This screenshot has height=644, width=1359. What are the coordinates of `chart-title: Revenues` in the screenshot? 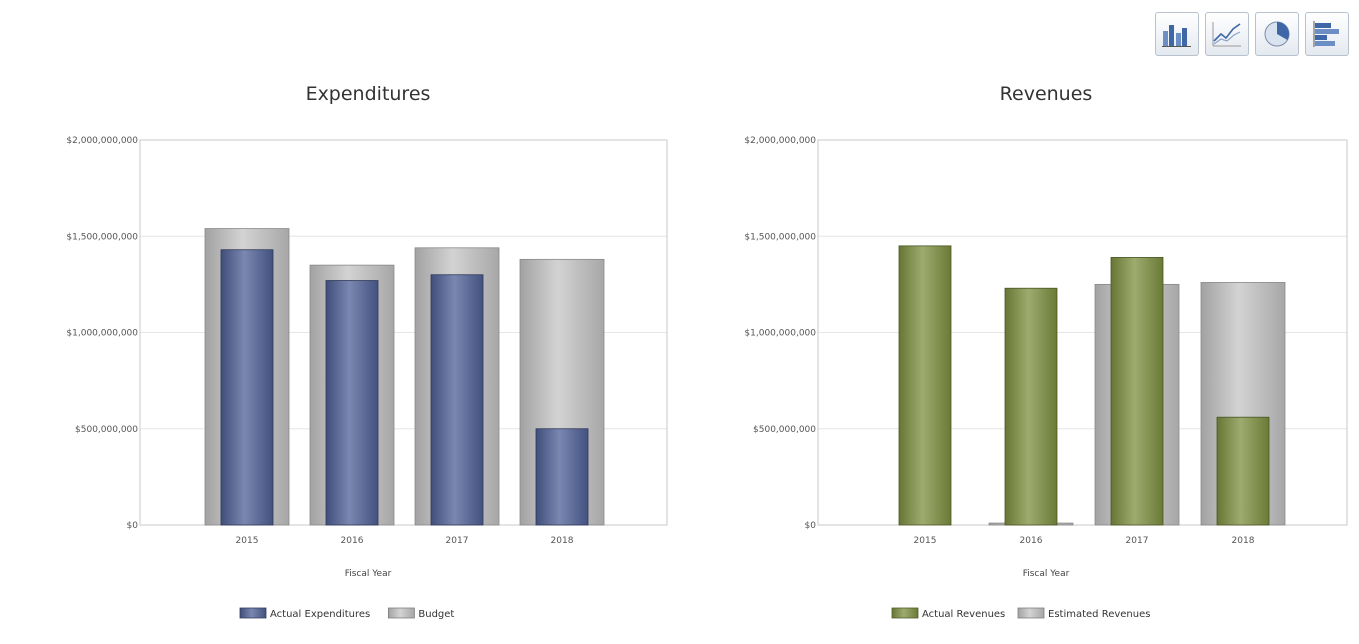 It's located at (1046, 94).